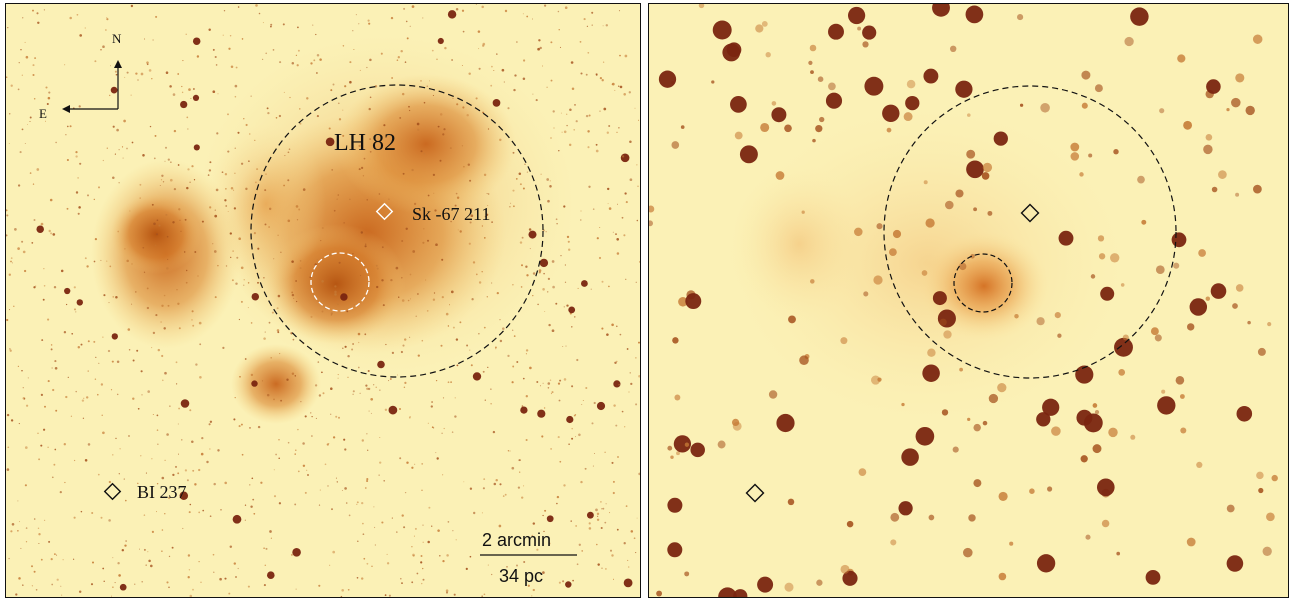  What do you see at coordinates (80, 76) in the screenshot?
I see `compass: N E` at bounding box center [80, 76].